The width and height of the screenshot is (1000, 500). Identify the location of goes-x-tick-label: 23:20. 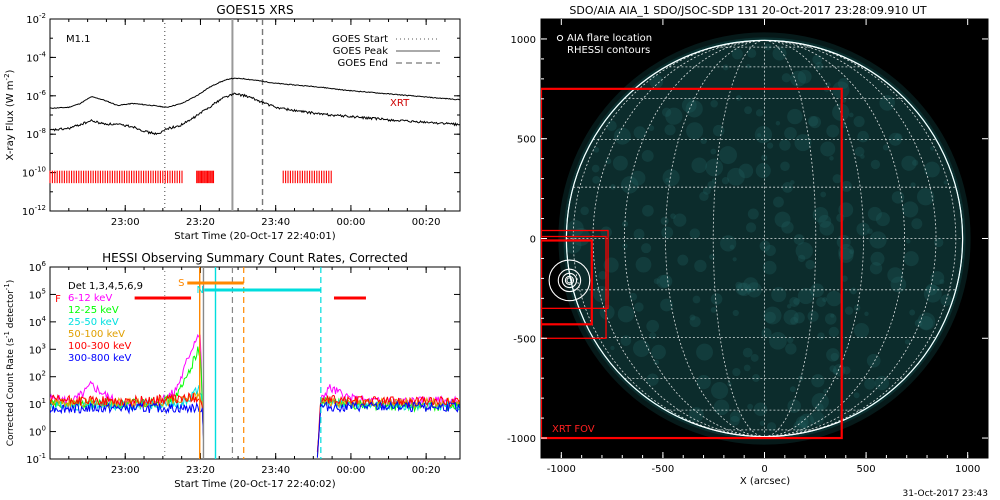
(200, 222).